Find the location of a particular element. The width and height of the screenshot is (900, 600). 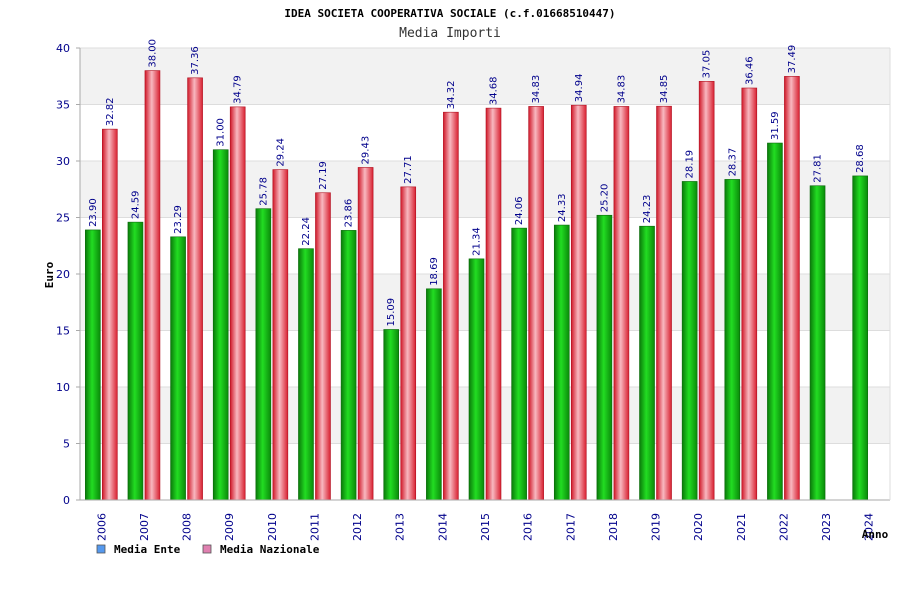

legend-swatch-media-ente is located at coordinates (101, 549).